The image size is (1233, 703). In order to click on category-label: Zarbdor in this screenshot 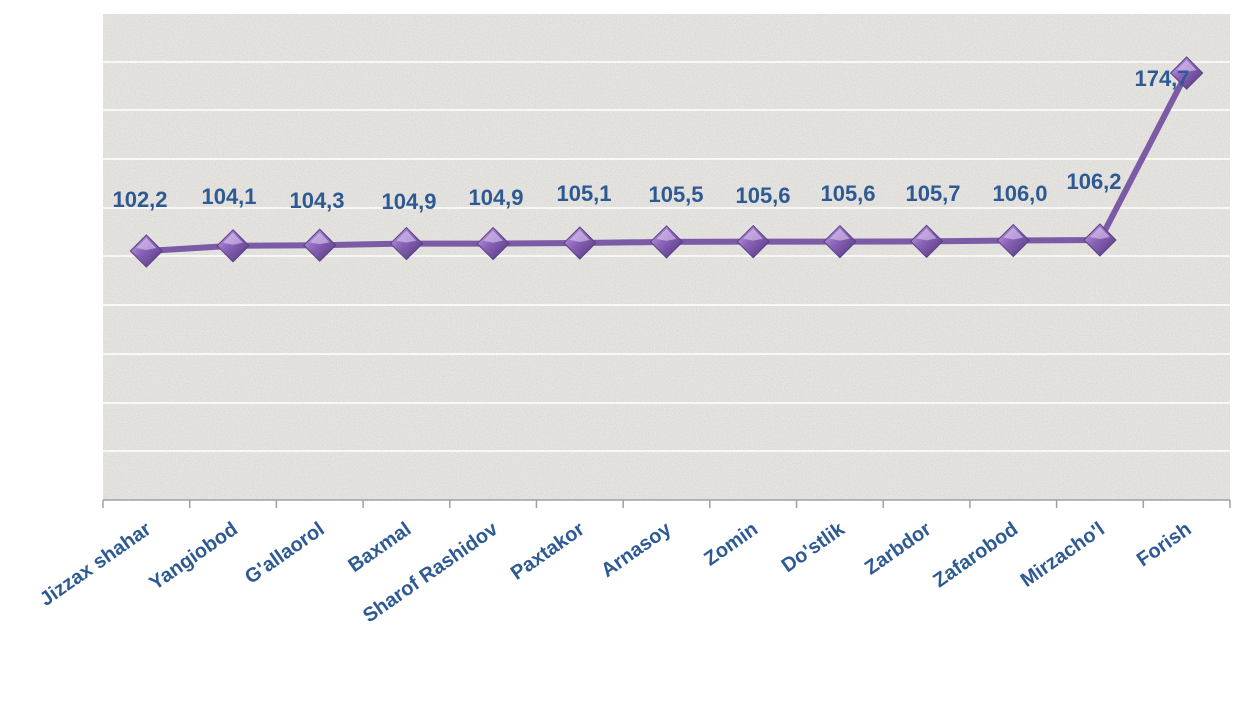, I will do `click(898, 548)`.